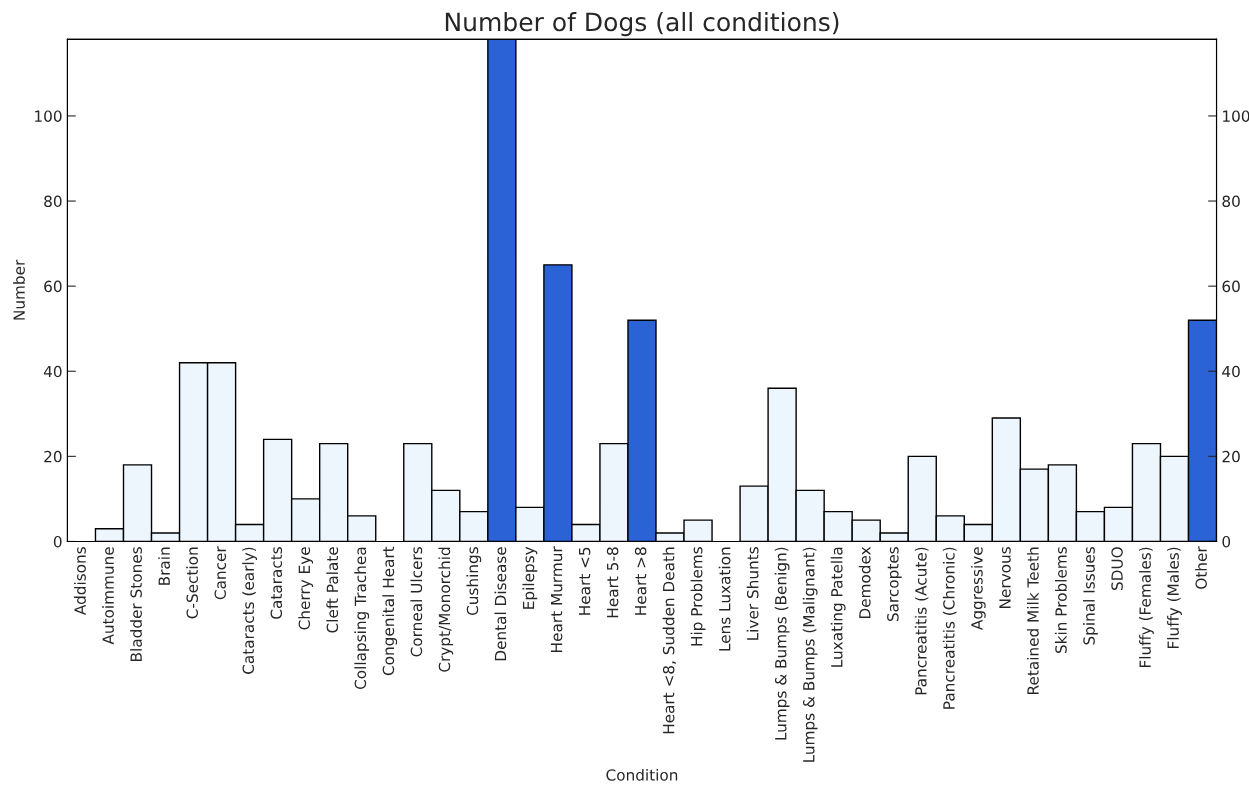  I want to click on x-tick-label: Cherry Eye, so click(306, 588).